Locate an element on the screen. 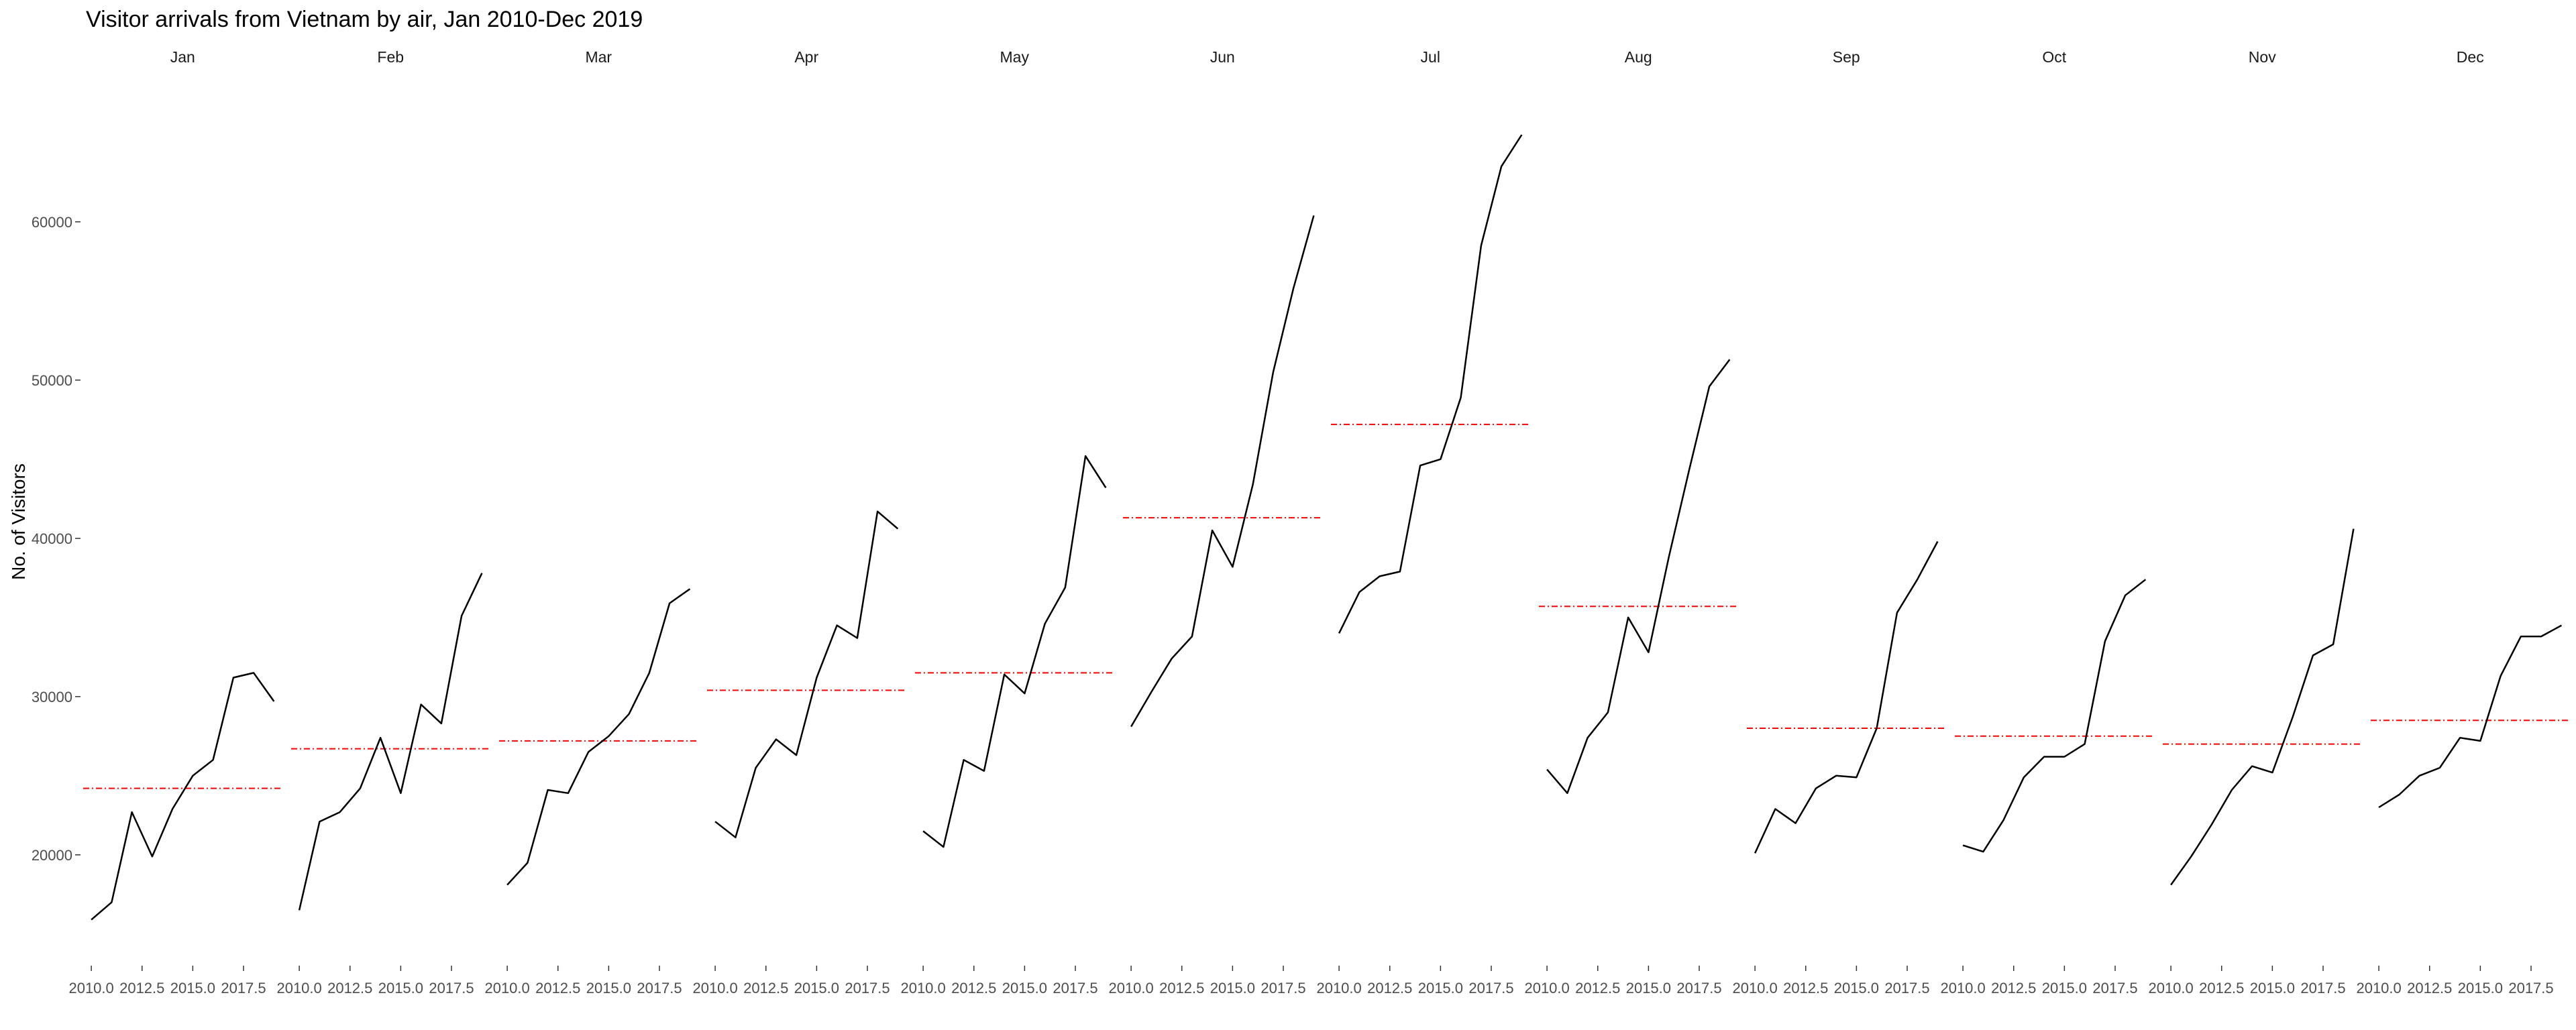 The height and width of the screenshot is (1030, 2576). facet-panel-sep: Sep 2010.0 2012.5 2015.0 2017.5 is located at coordinates (1839, 522).